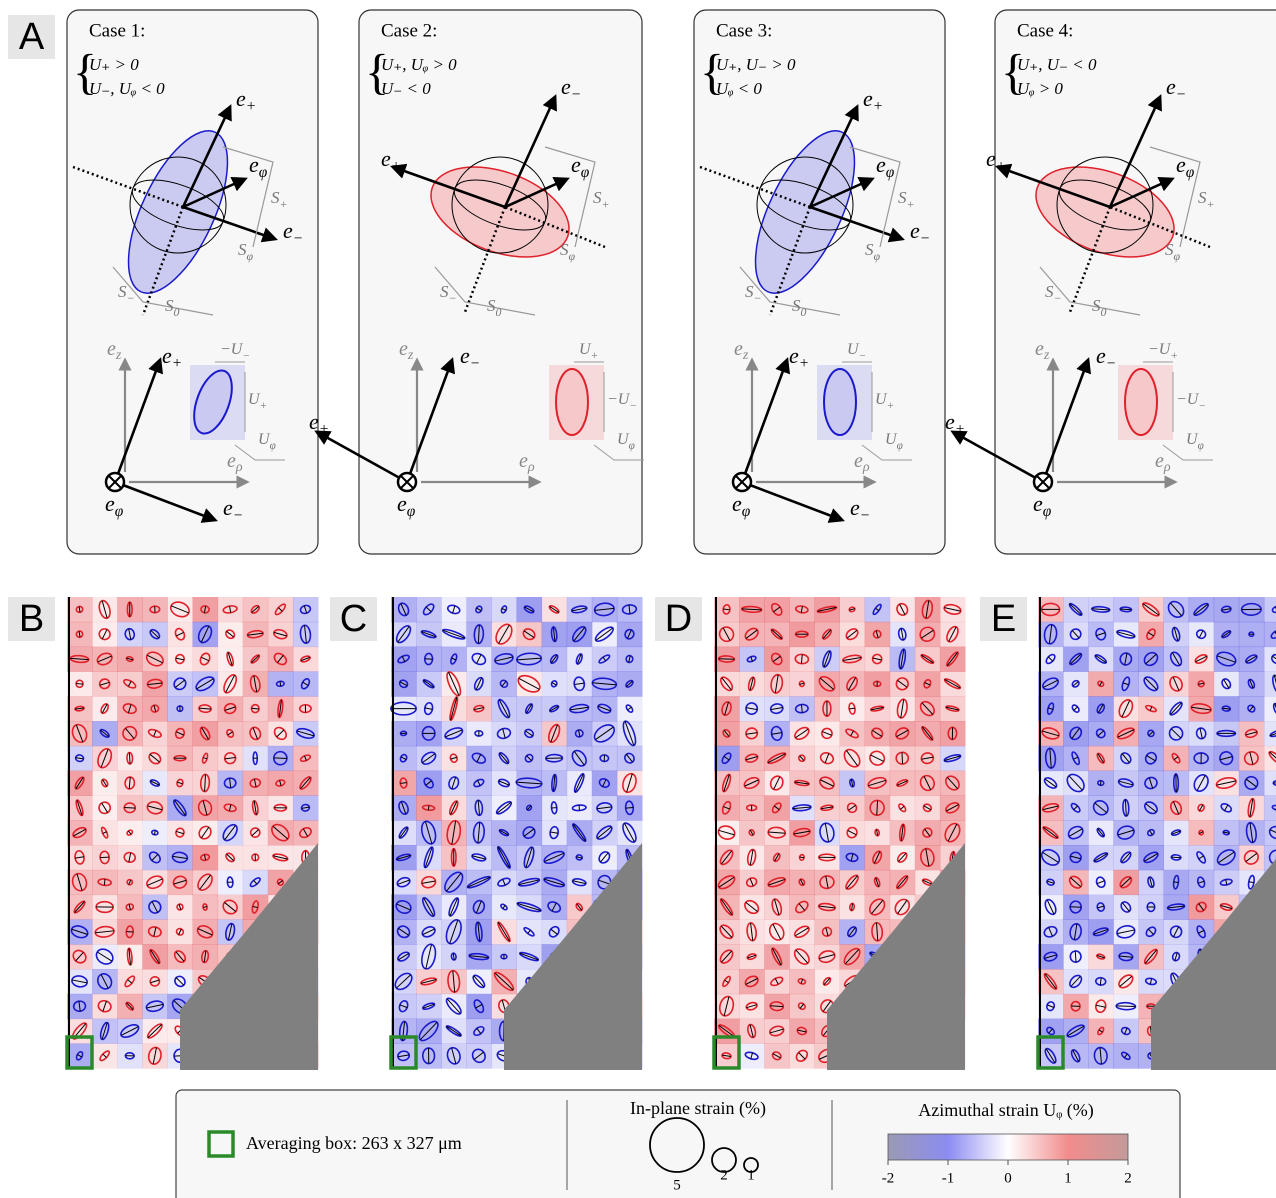 This screenshot has height=1198, width=1276. What do you see at coordinates (79, 1052) in the screenshot?
I see `averaging-box` at bounding box center [79, 1052].